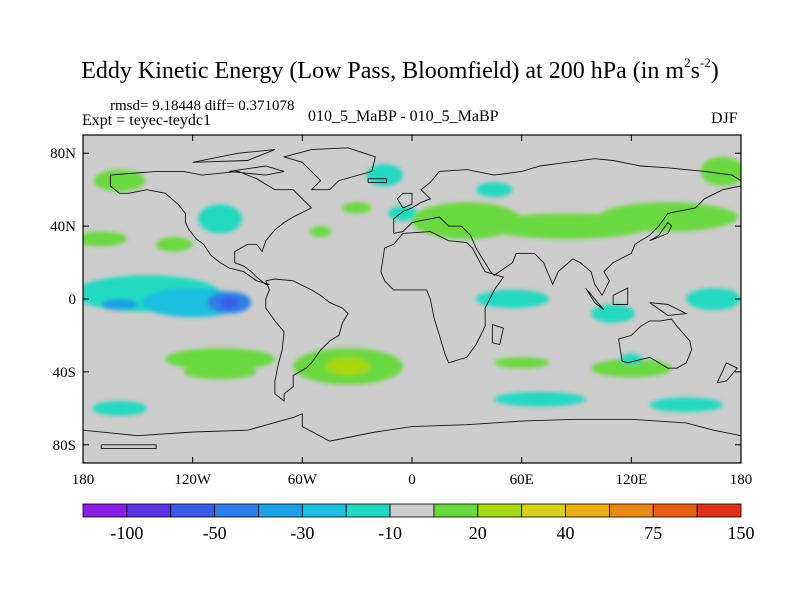  Describe the element at coordinates (202, 106) in the screenshot. I see `stats-label: rmsd= 9.18448 diff= 0.371078` at that location.